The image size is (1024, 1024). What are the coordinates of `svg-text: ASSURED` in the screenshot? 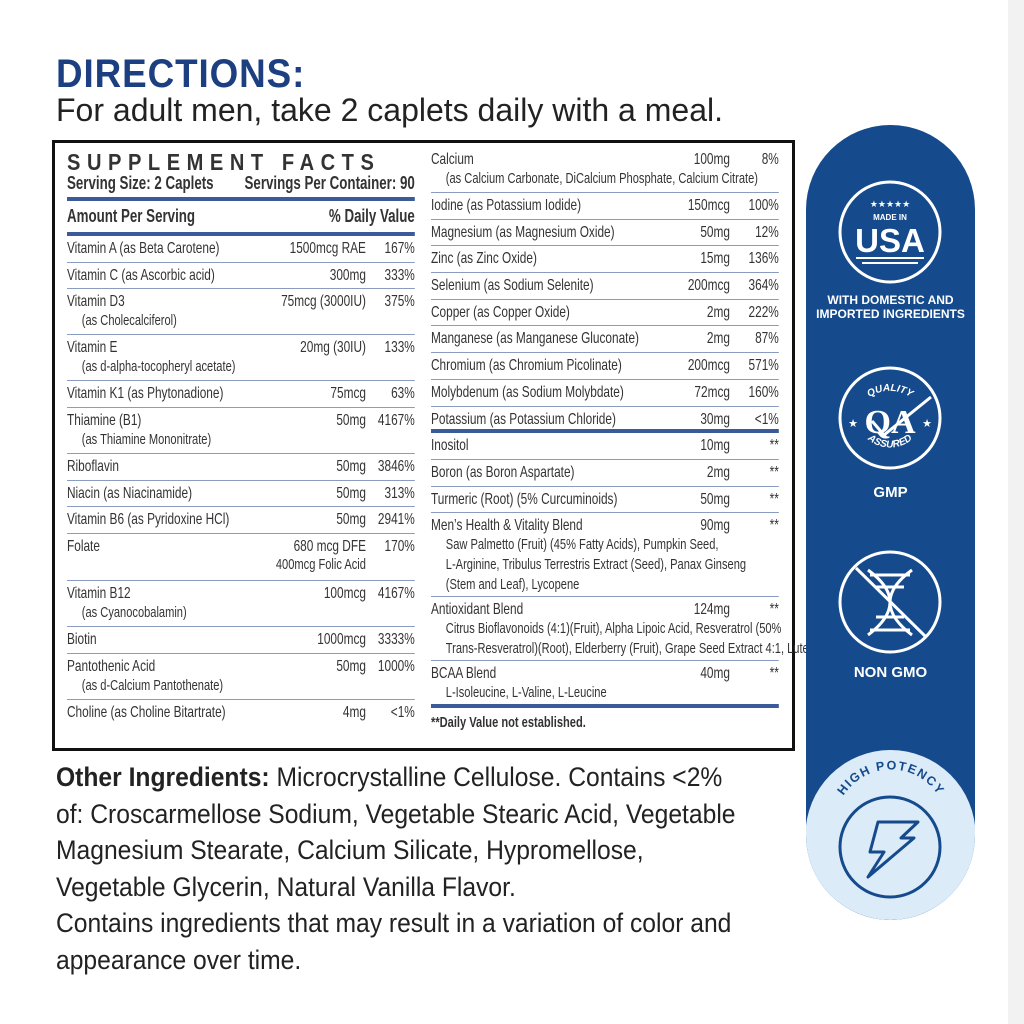 It's located at (889, 441).